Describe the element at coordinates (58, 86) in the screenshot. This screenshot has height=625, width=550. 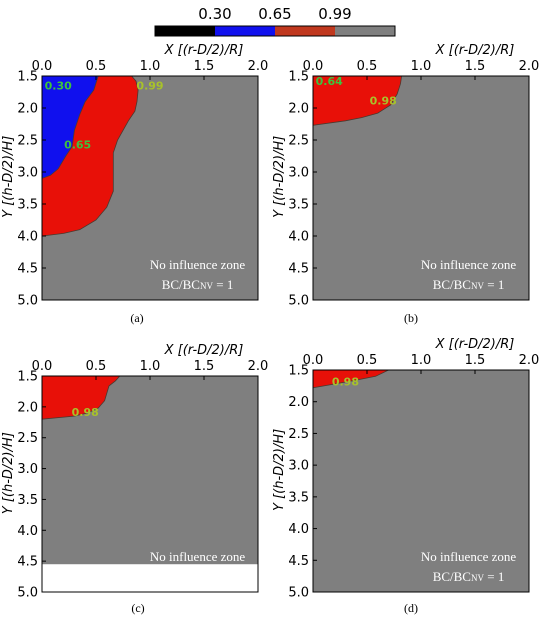
I see `contour-value-label: 0.30` at that location.